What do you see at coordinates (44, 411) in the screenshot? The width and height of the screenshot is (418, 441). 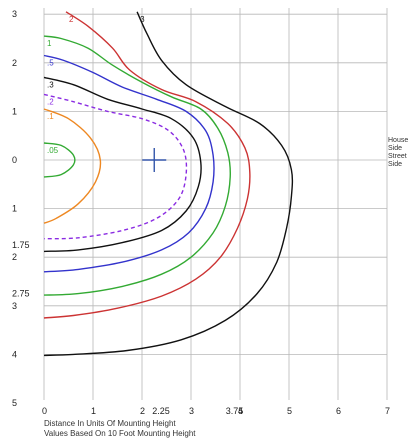 I see `x-tick-label: 0` at bounding box center [44, 411].